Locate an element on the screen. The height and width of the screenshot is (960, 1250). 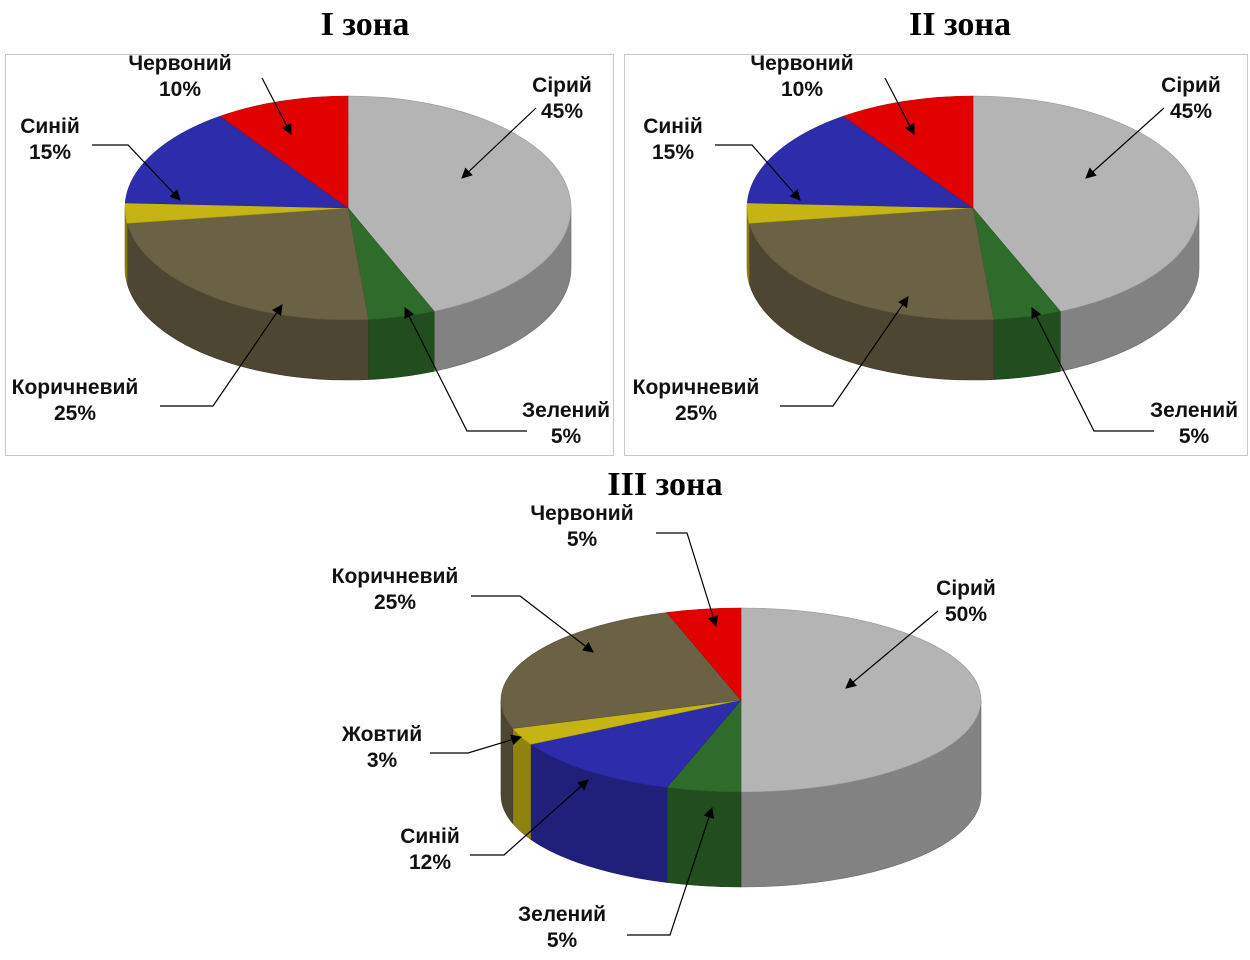
chart-title-zone-3: III зона is located at coordinates (665, 484).